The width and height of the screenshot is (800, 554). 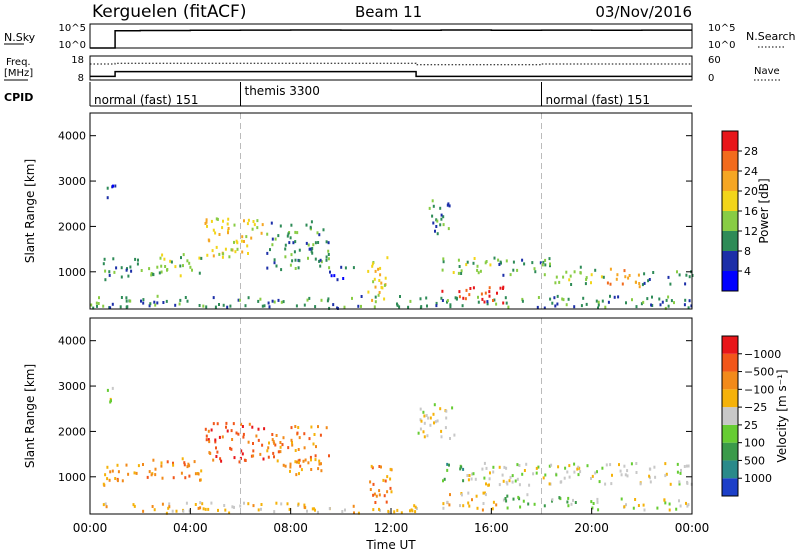 I want to click on beam-label: Beam 11, so click(x=388, y=12).